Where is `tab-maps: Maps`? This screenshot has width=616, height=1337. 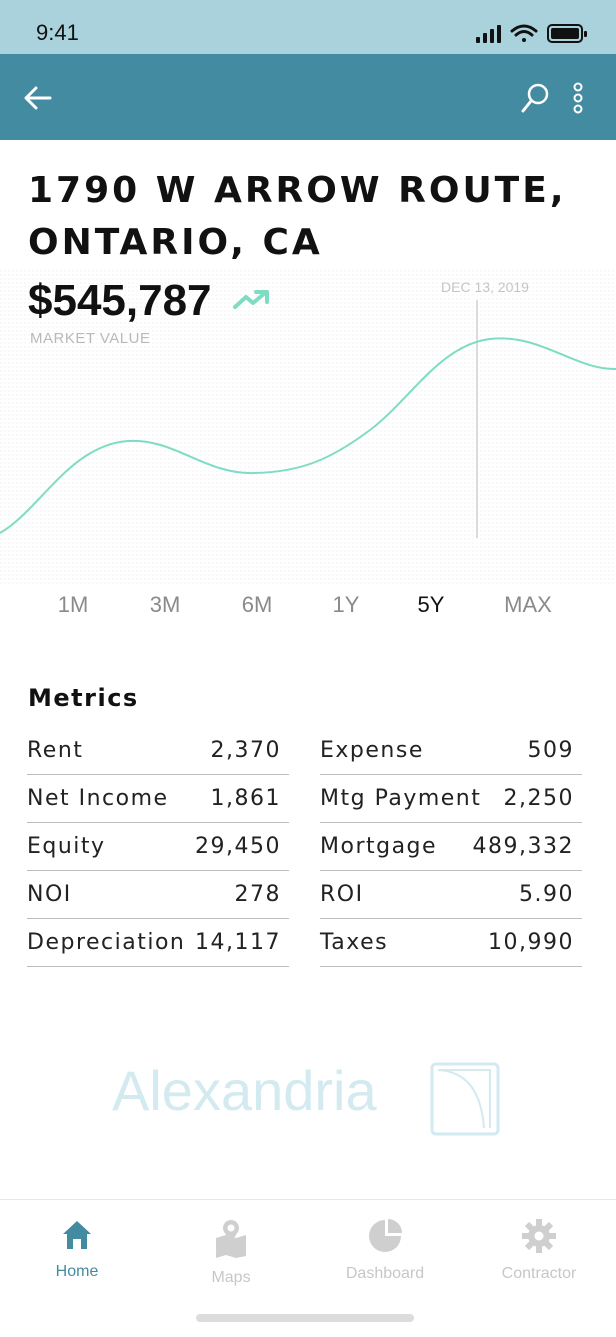
tab-maps: Maps is located at coordinates (231, 1252).